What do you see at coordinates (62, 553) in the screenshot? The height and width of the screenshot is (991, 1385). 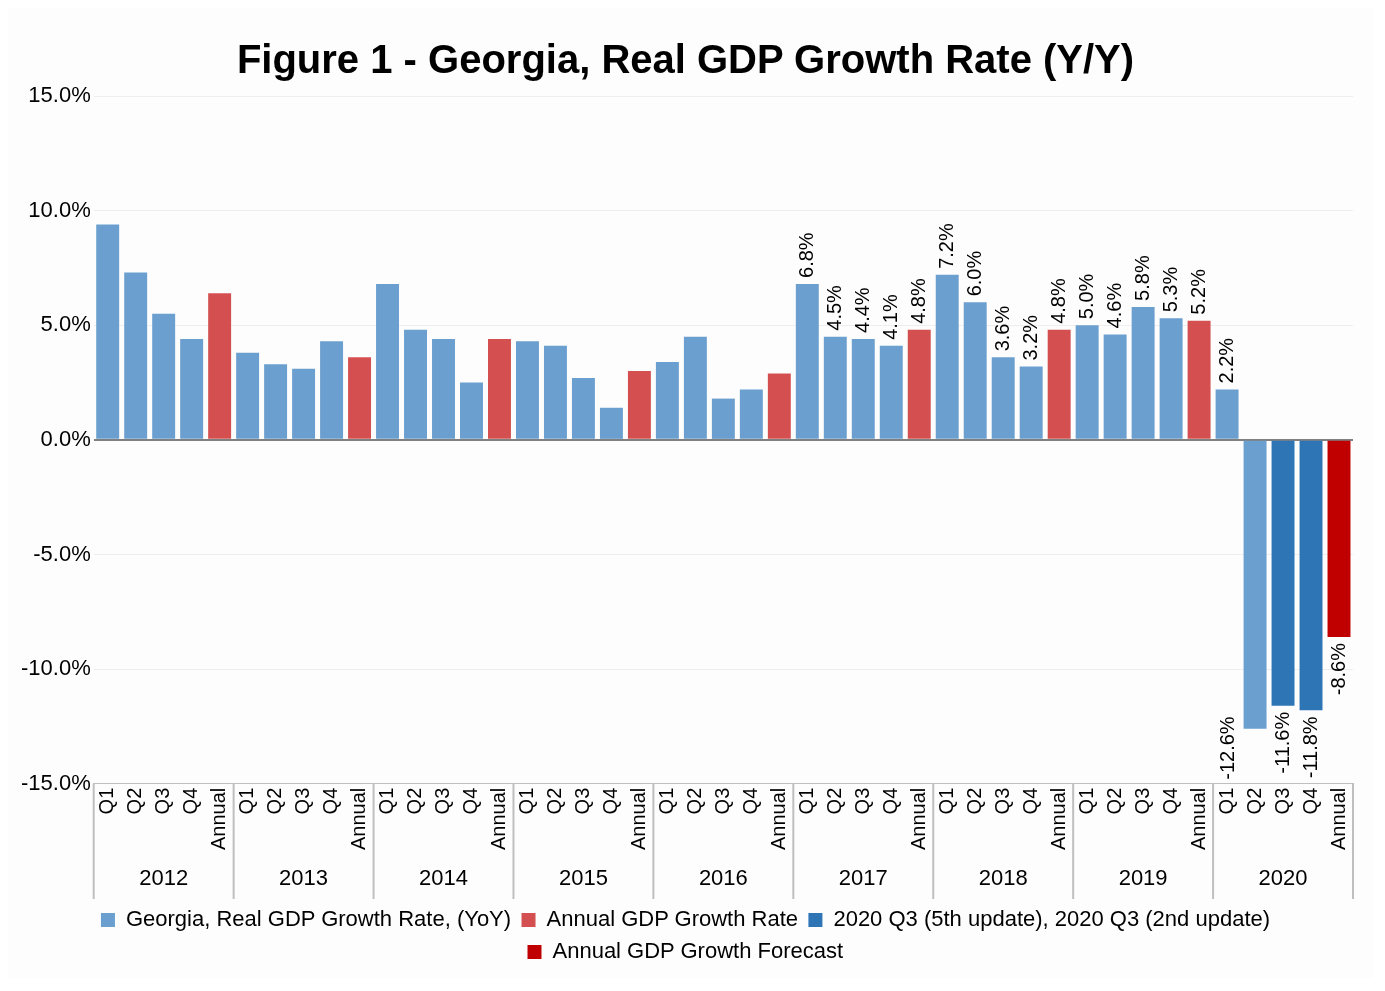 I see `y-tick-label: -5.0%` at bounding box center [62, 553].